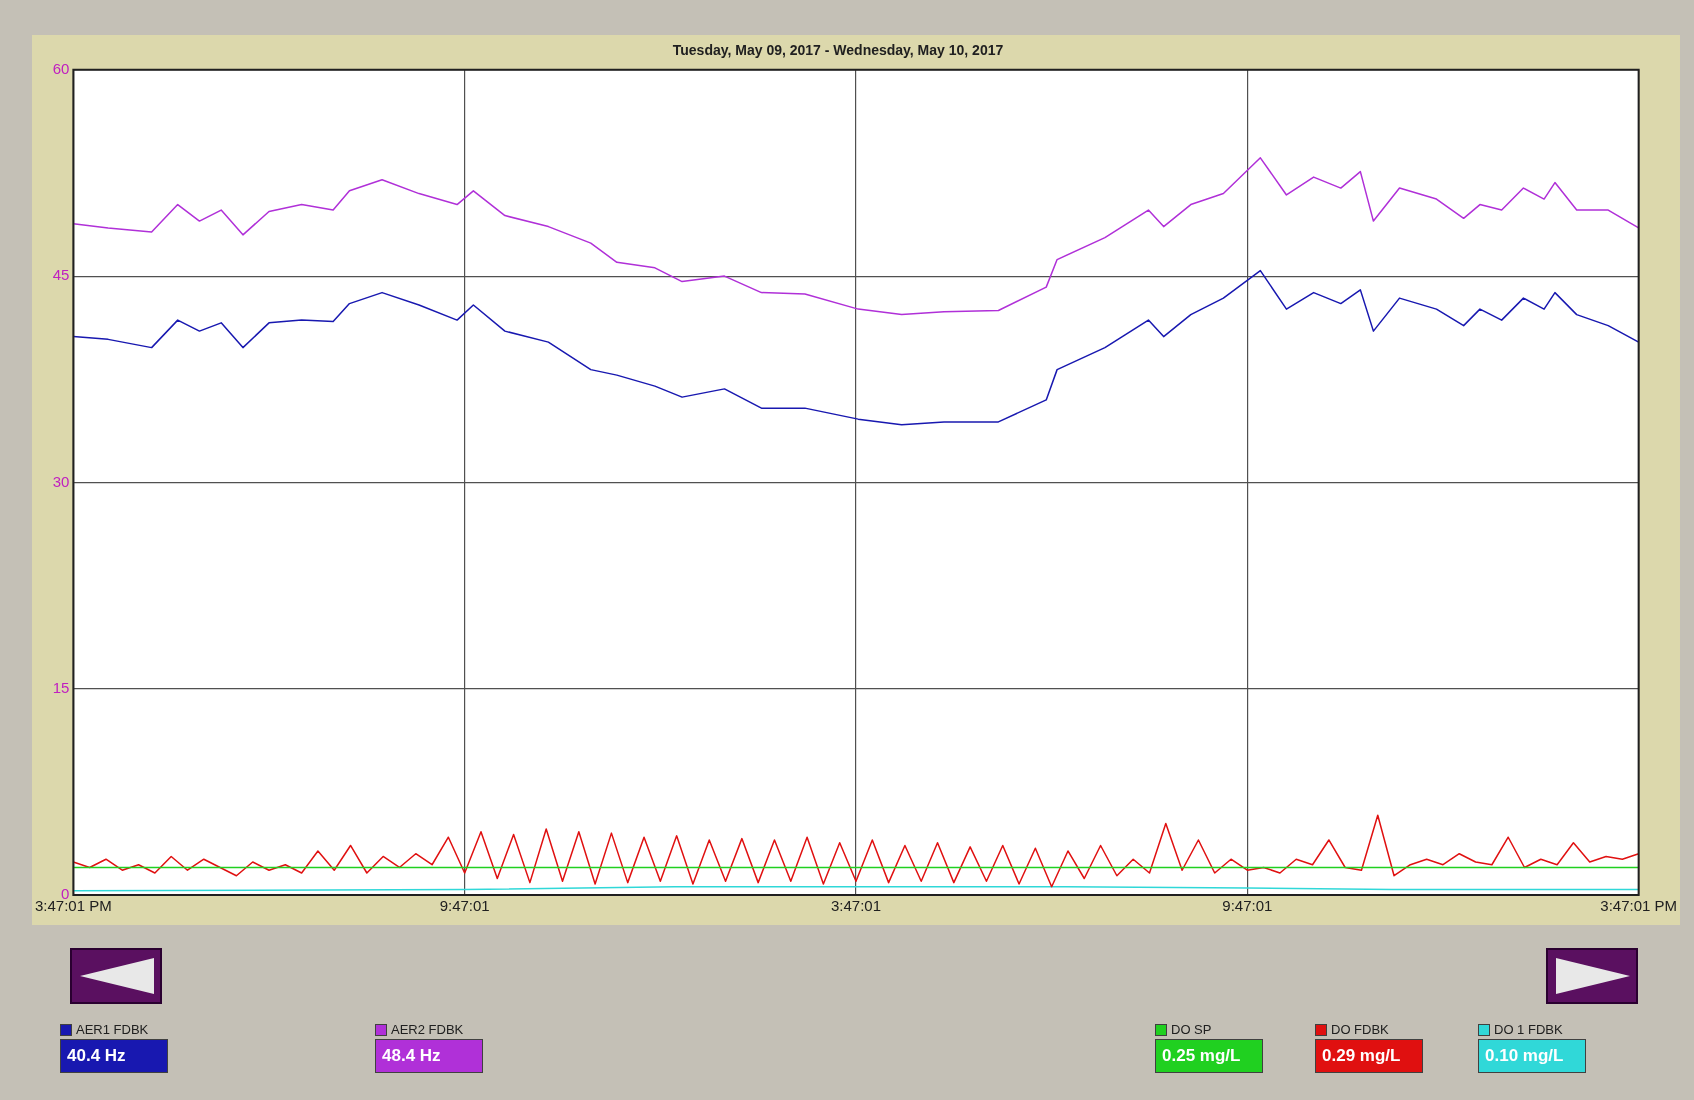 The height and width of the screenshot is (1100, 1694). I want to click on legend-label: DO SP, so click(1191, 1029).